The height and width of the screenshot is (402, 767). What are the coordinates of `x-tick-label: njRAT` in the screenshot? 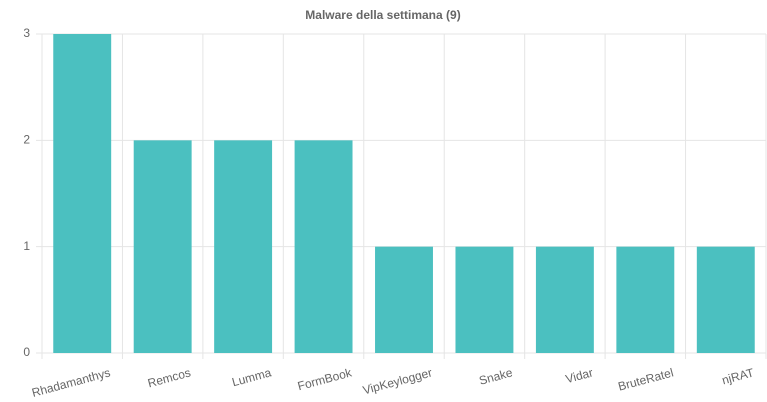 It's located at (738, 376).